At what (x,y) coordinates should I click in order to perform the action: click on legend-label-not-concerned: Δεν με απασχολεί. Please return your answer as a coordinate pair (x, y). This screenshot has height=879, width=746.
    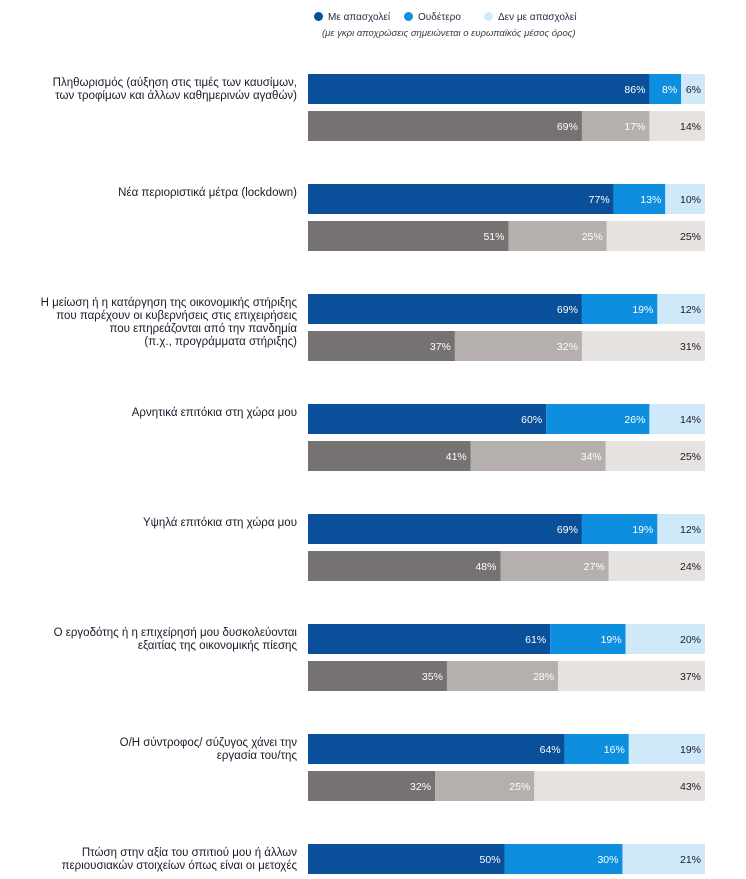
    Looking at the image, I should click on (537, 17).